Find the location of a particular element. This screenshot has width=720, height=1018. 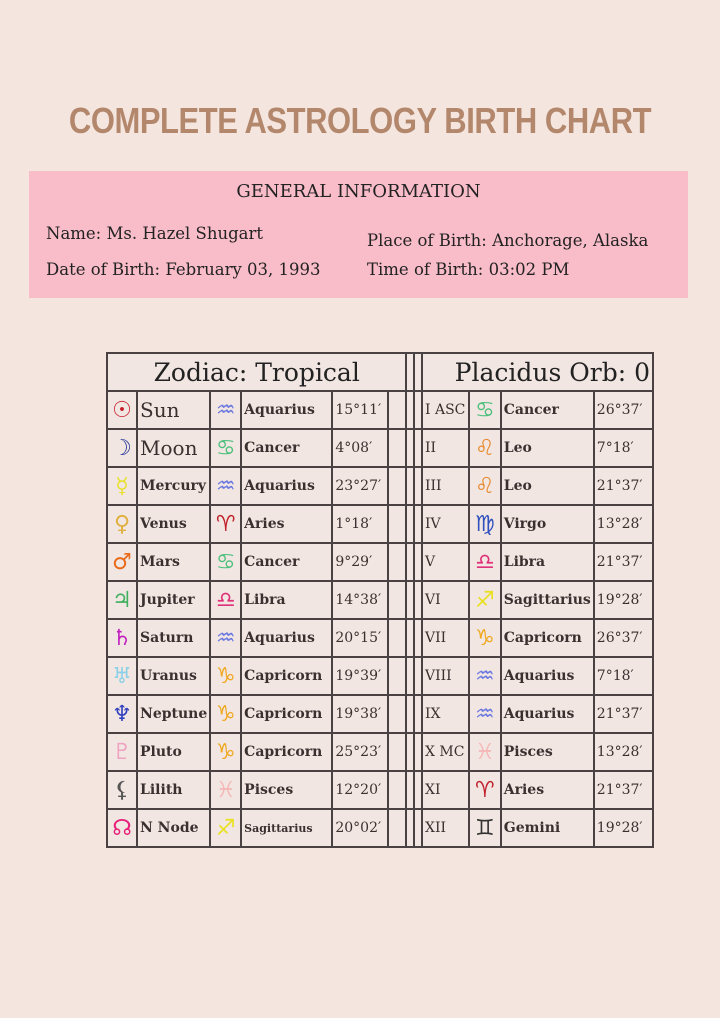

house-sign: Aries is located at coordinates (547, 790).